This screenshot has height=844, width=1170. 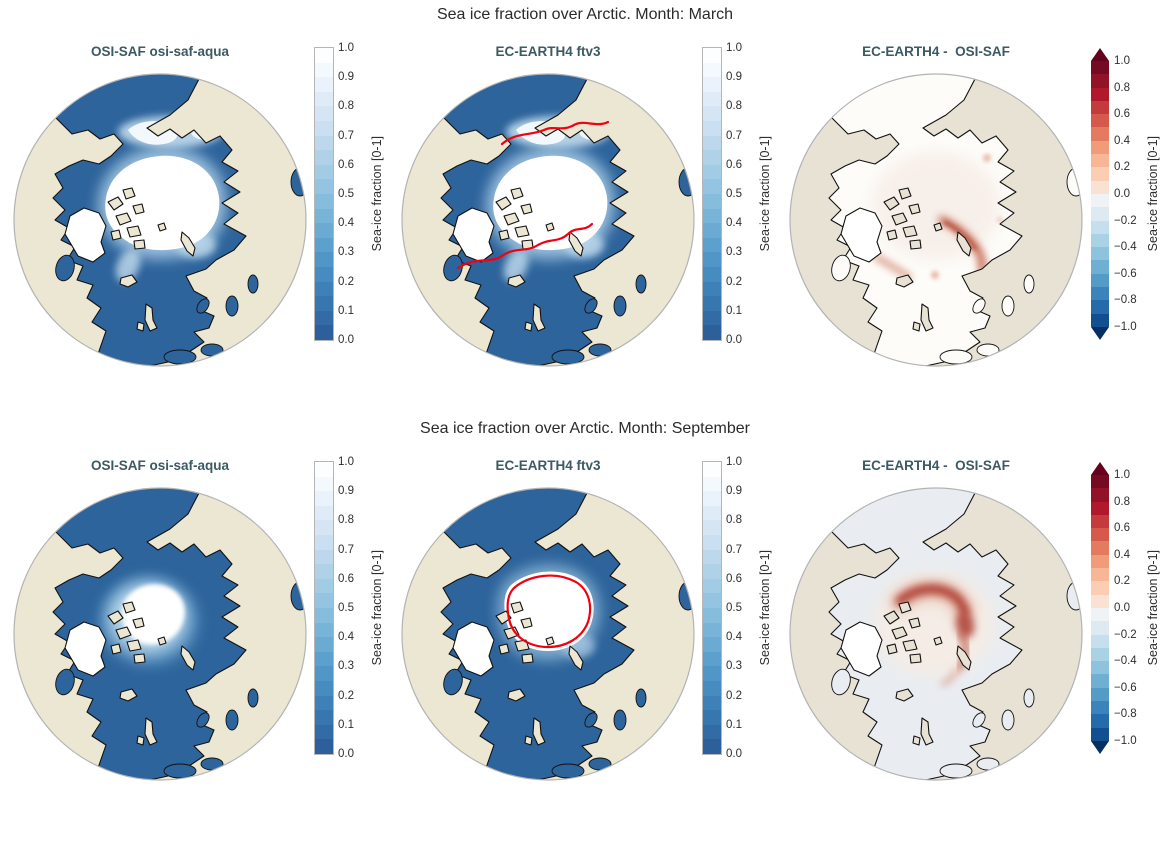 I want to click on colorbar-tick-label: −0.8, so click(x=1125, y=300).